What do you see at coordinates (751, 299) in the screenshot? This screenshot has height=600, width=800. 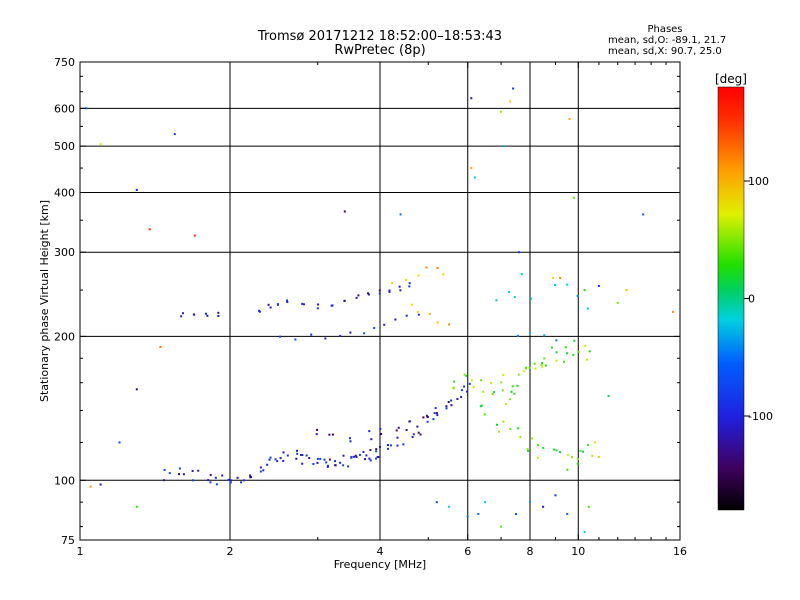 I see `colorbar-tick-label: 0` at bounding box center [751, 299].